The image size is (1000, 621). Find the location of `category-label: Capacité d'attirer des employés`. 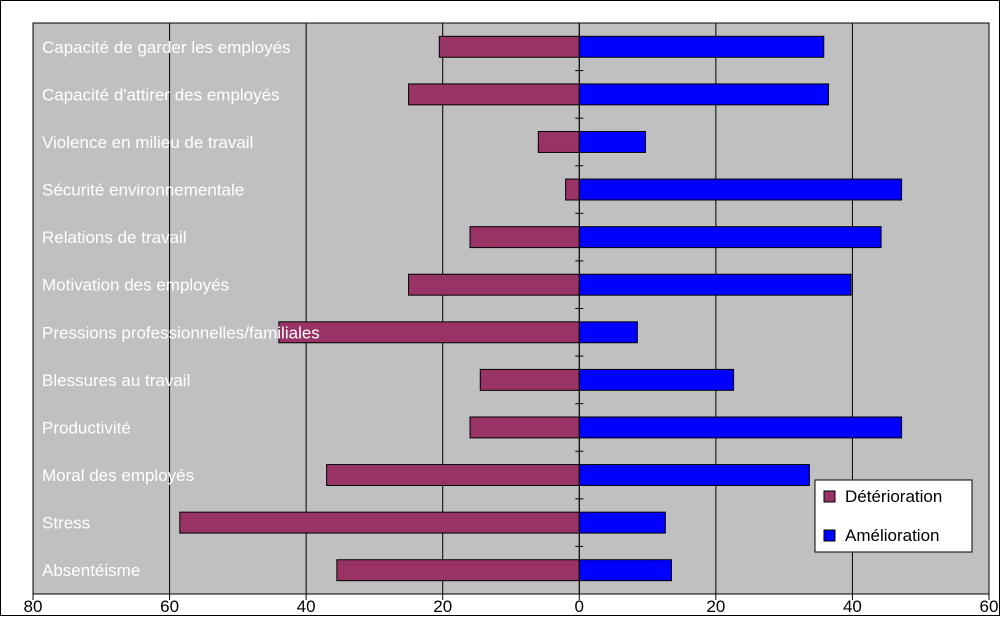

category-label: Capacité d'attirer des employés is located at coordinates (161, 94).